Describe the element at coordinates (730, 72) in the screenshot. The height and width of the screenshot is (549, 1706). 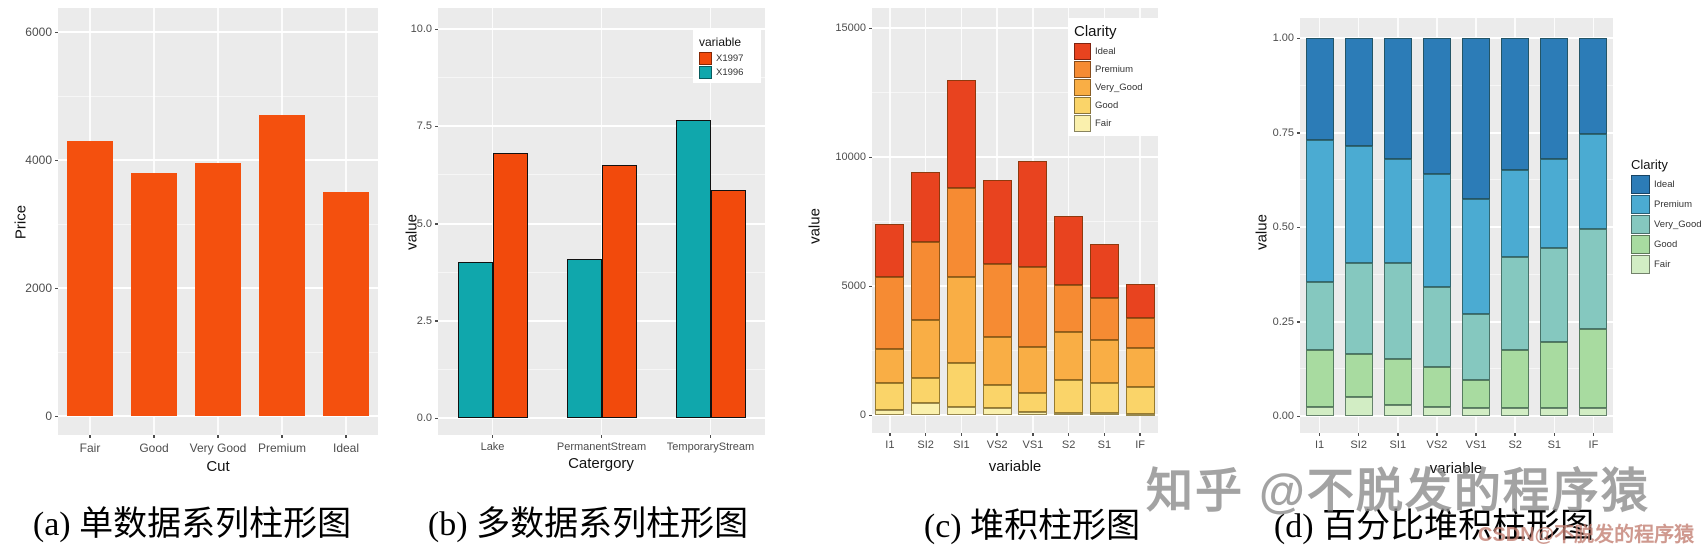
I see `legend-label: X1996` at that location.